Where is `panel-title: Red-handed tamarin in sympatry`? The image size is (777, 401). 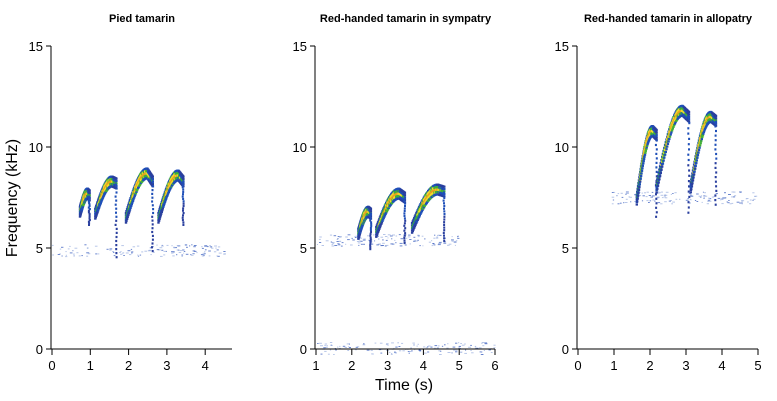 panel-title: Red-handed tamarin in sympatry is located at coordinates (406, 19).